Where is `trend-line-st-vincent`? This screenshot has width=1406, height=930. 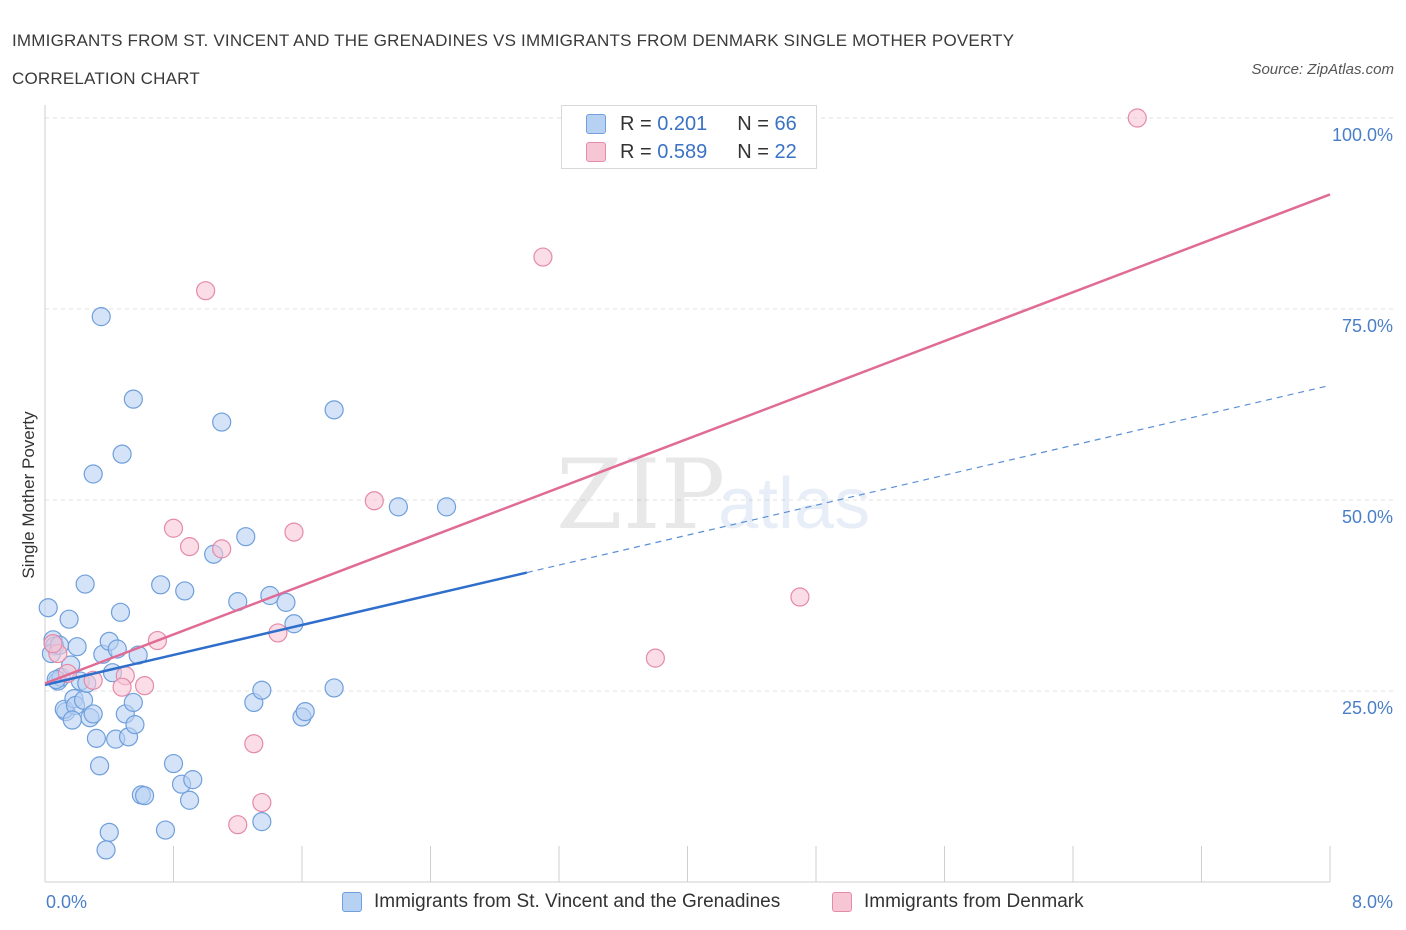 trend-line-st-vincent is located at coordinates (286, 629).